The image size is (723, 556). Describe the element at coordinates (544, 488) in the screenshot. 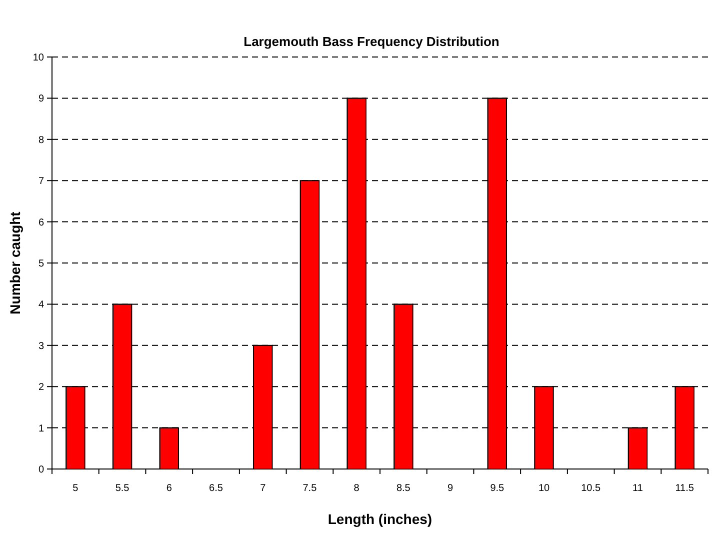

I see `x-tick-label: 10` at that location.